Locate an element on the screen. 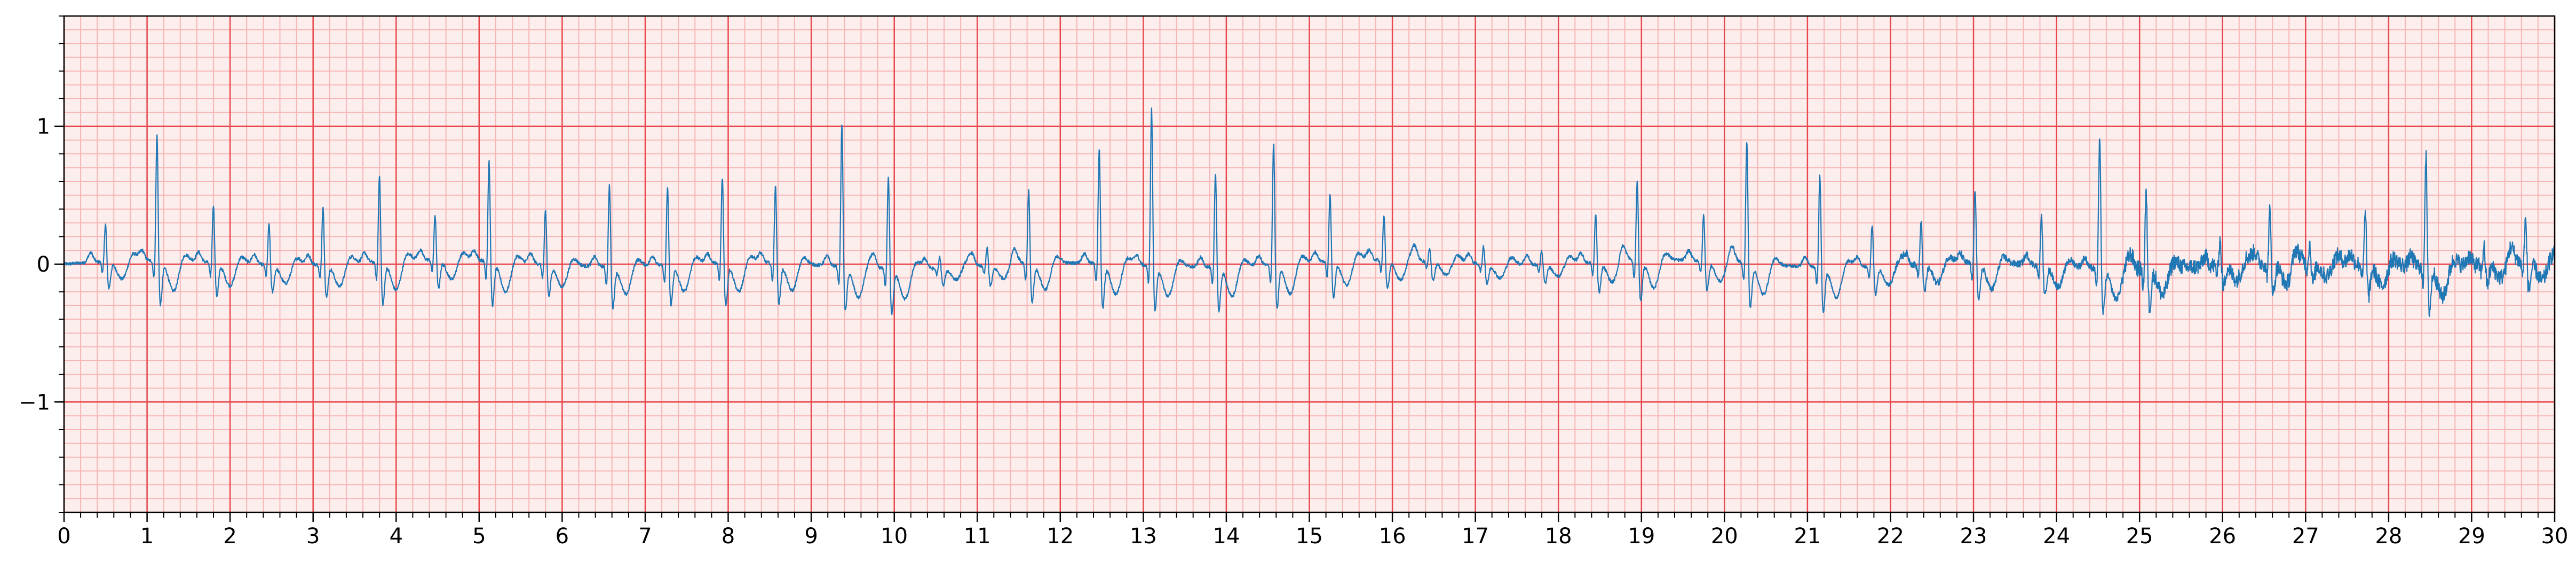 Image resolution: width=2576 pixels, height=563 pixels. x-tick-label: 20 is located at coordinates (1725, 536).